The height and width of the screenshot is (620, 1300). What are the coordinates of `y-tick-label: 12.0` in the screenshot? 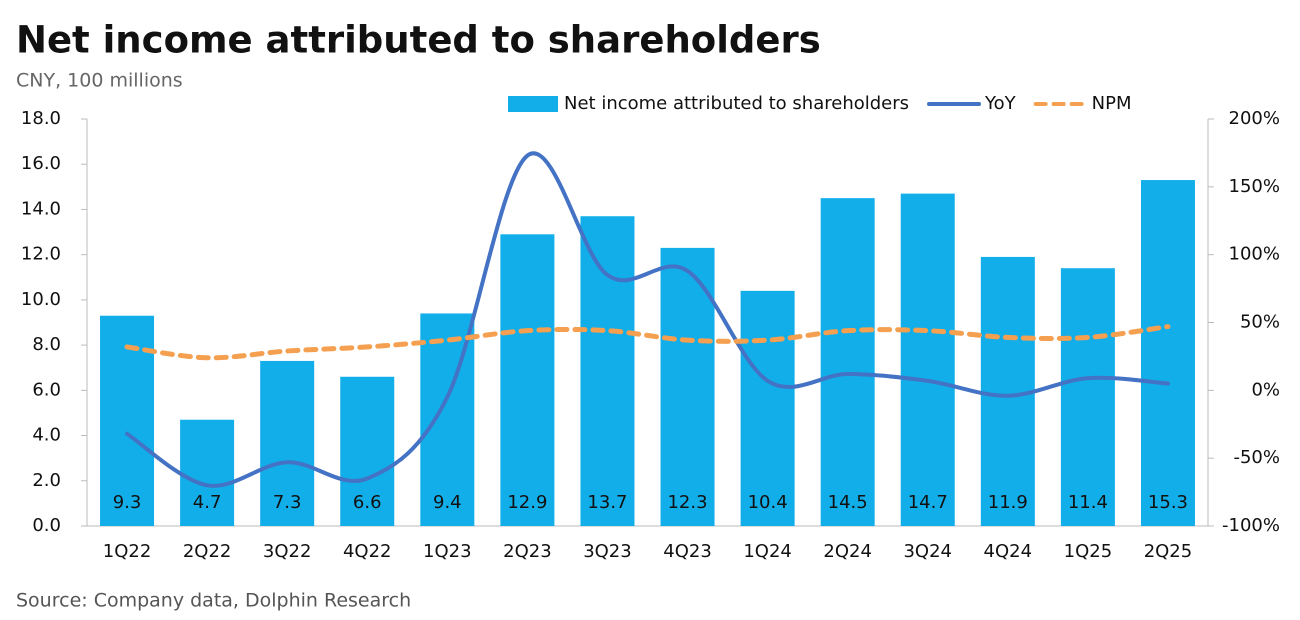 It's located at (41, 254).